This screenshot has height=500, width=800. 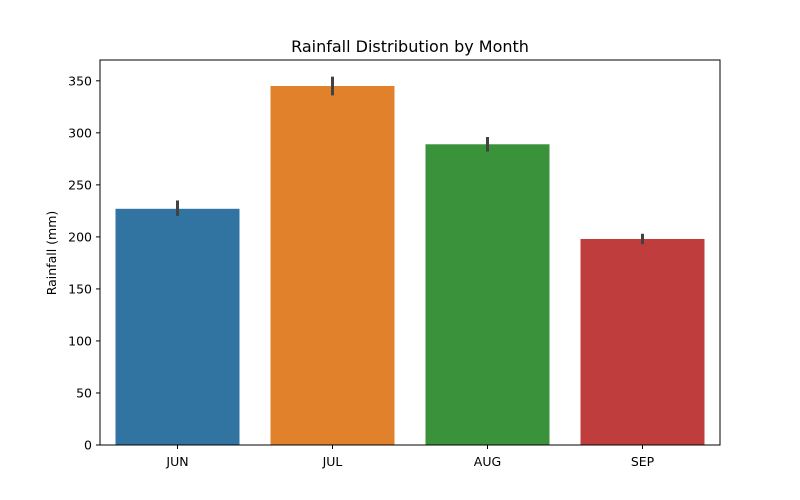 I want to click on x-tick-label-jun: JUN, so click(x=176, y=461).